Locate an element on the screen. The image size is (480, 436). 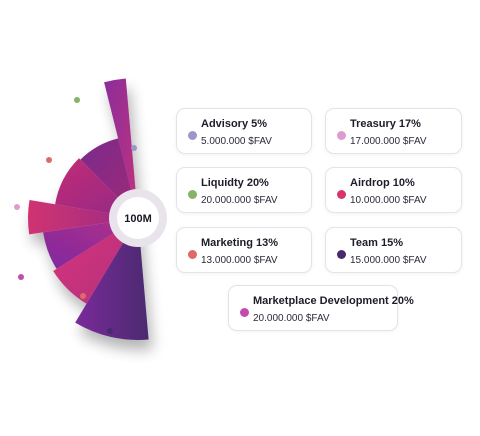
legend-card: Team 15% 15.000.000 $FAV is located at coordinates (393, 250).